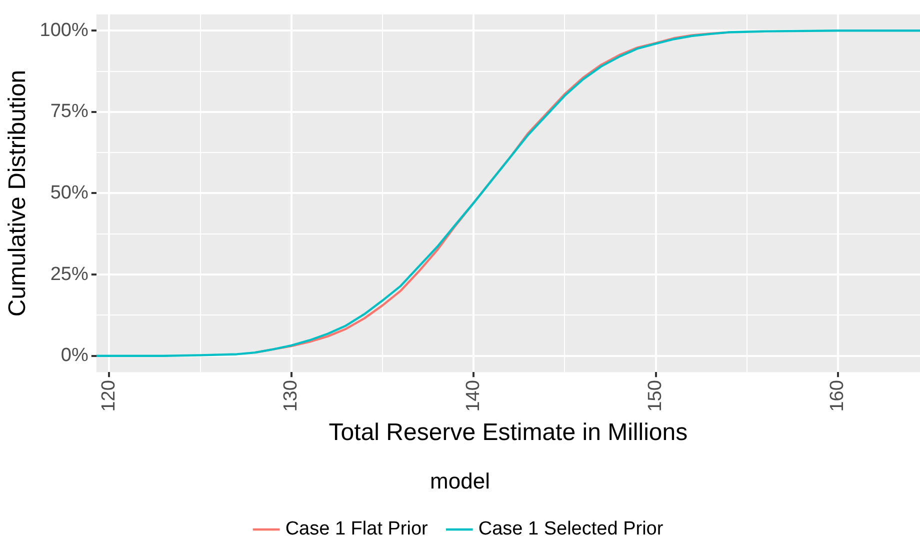 The height and width of the screenshot is (555, 920). I want to click on y-tick-label: 0%, so click(74, 355).